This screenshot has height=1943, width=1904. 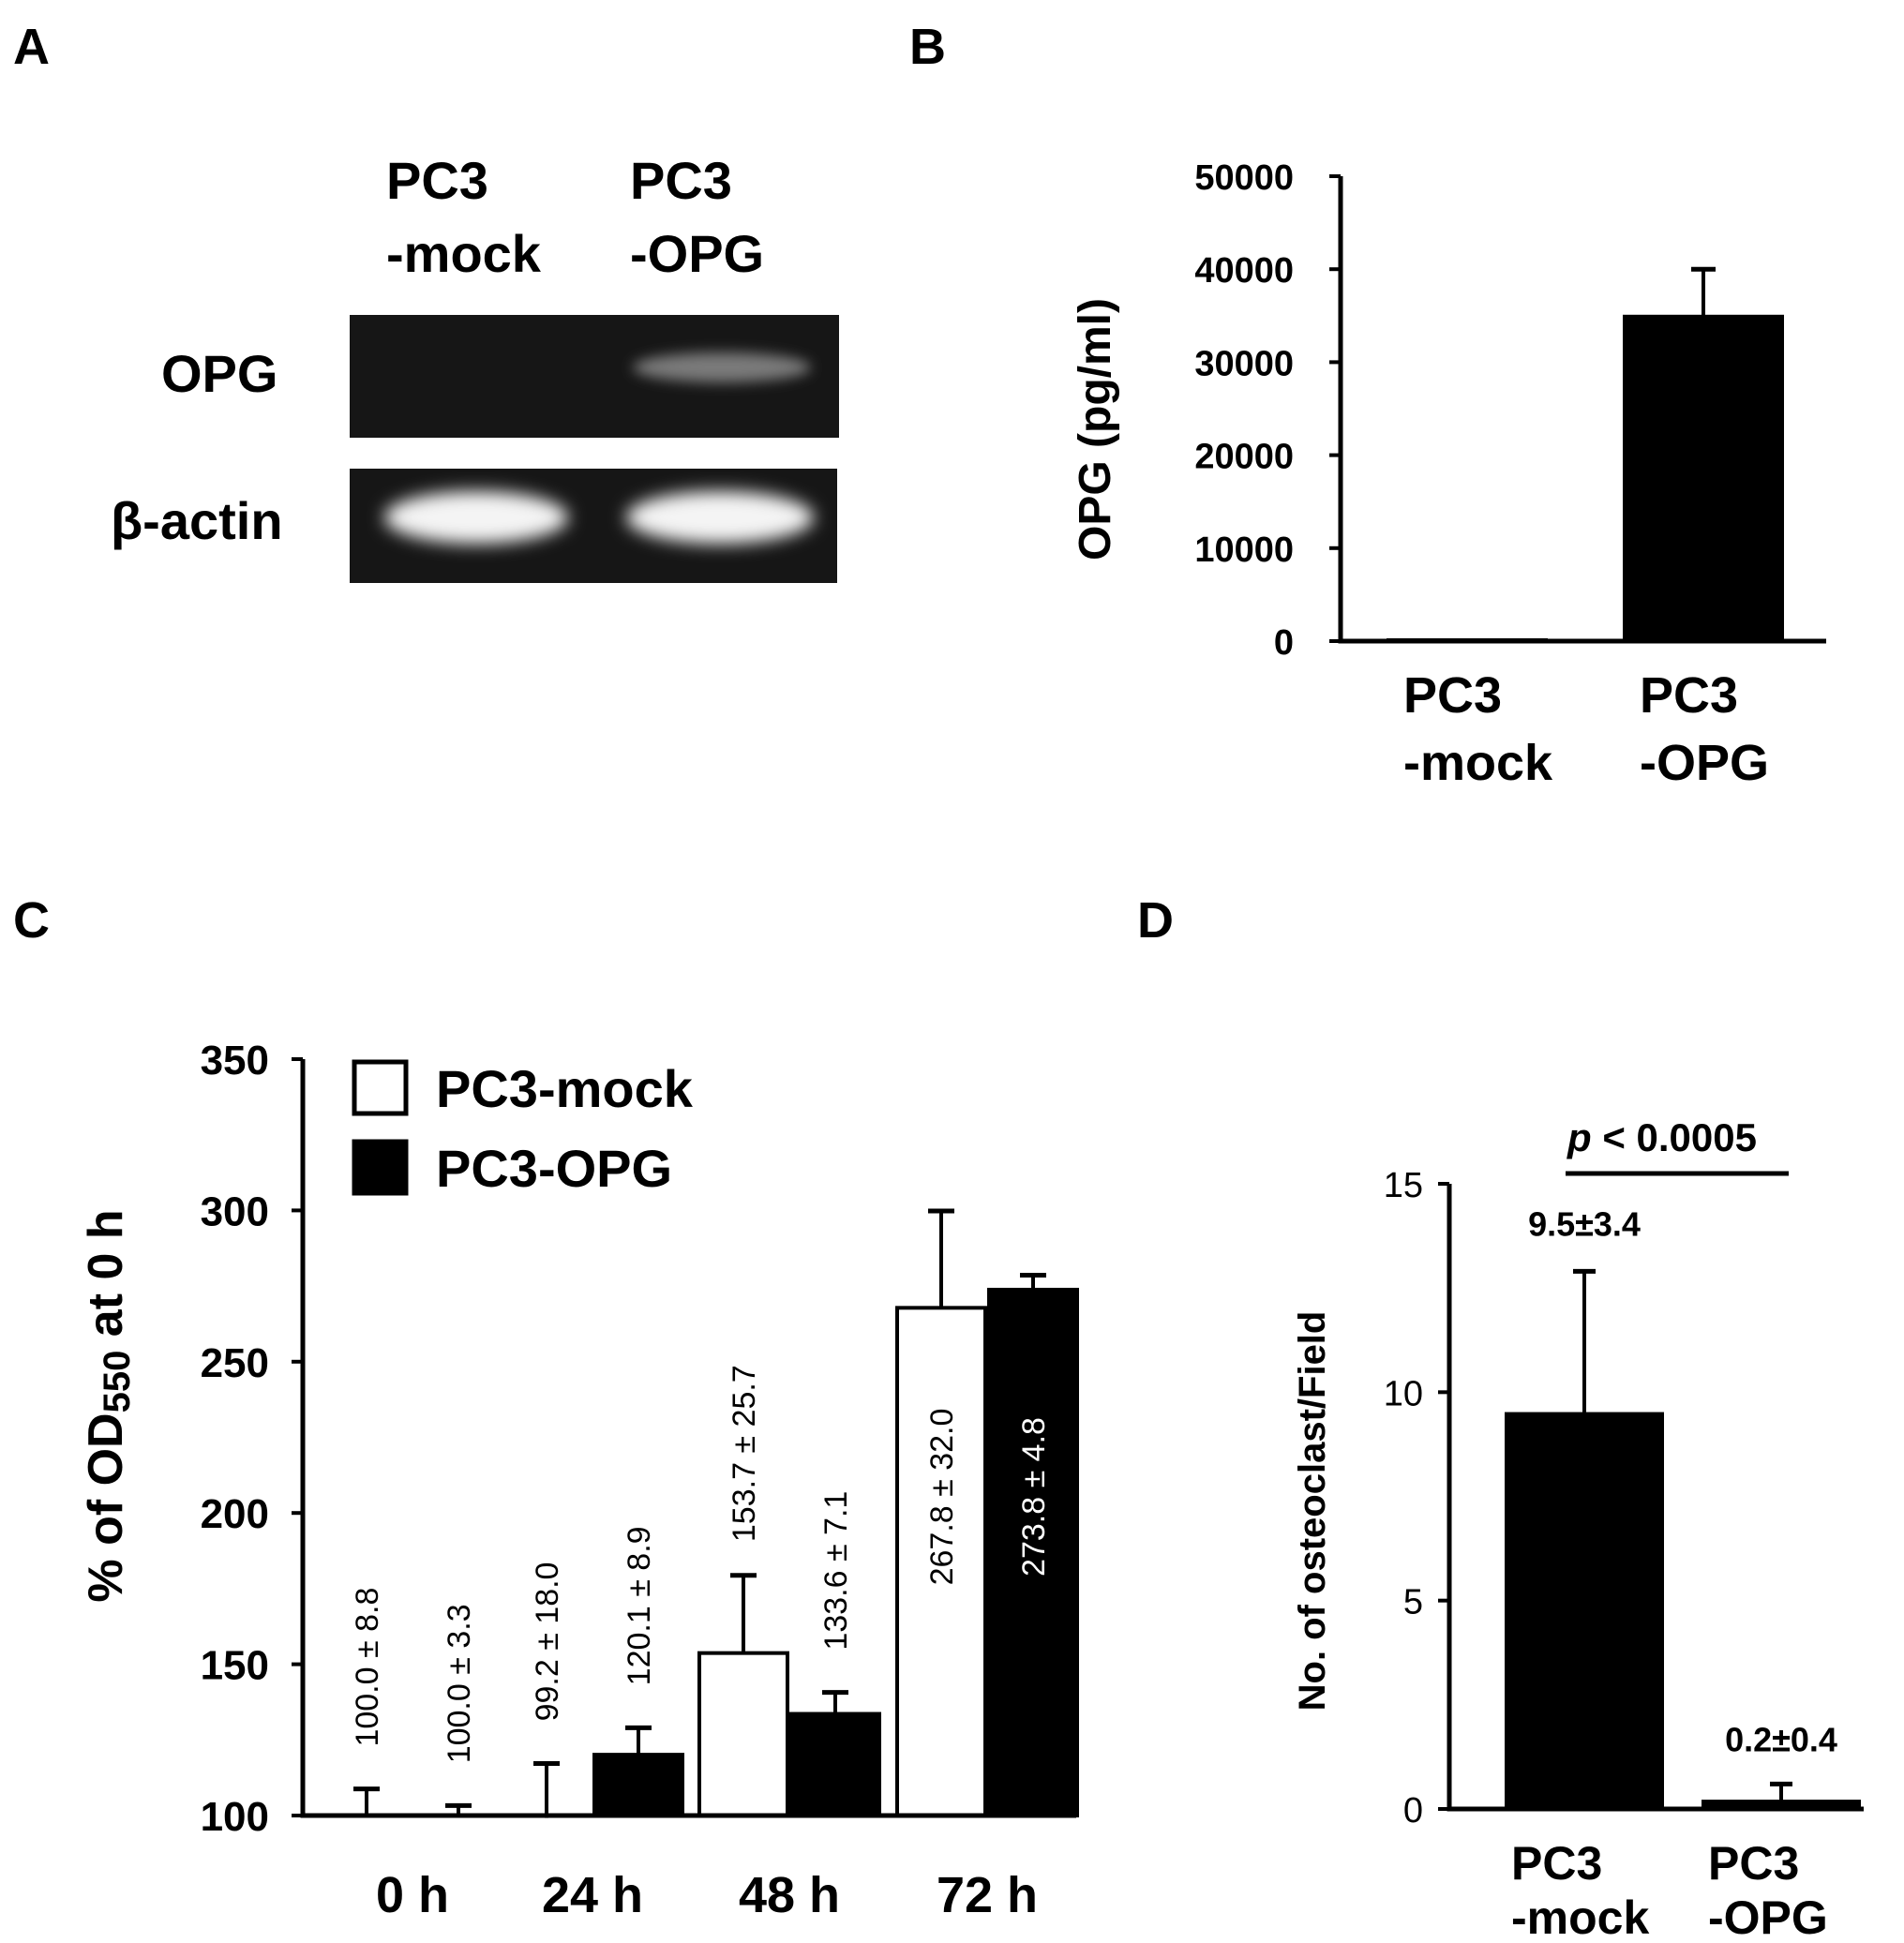 I want to click on chart-d-x-tick-label: PC3 -OPG, so click(x=1768, y=1890).